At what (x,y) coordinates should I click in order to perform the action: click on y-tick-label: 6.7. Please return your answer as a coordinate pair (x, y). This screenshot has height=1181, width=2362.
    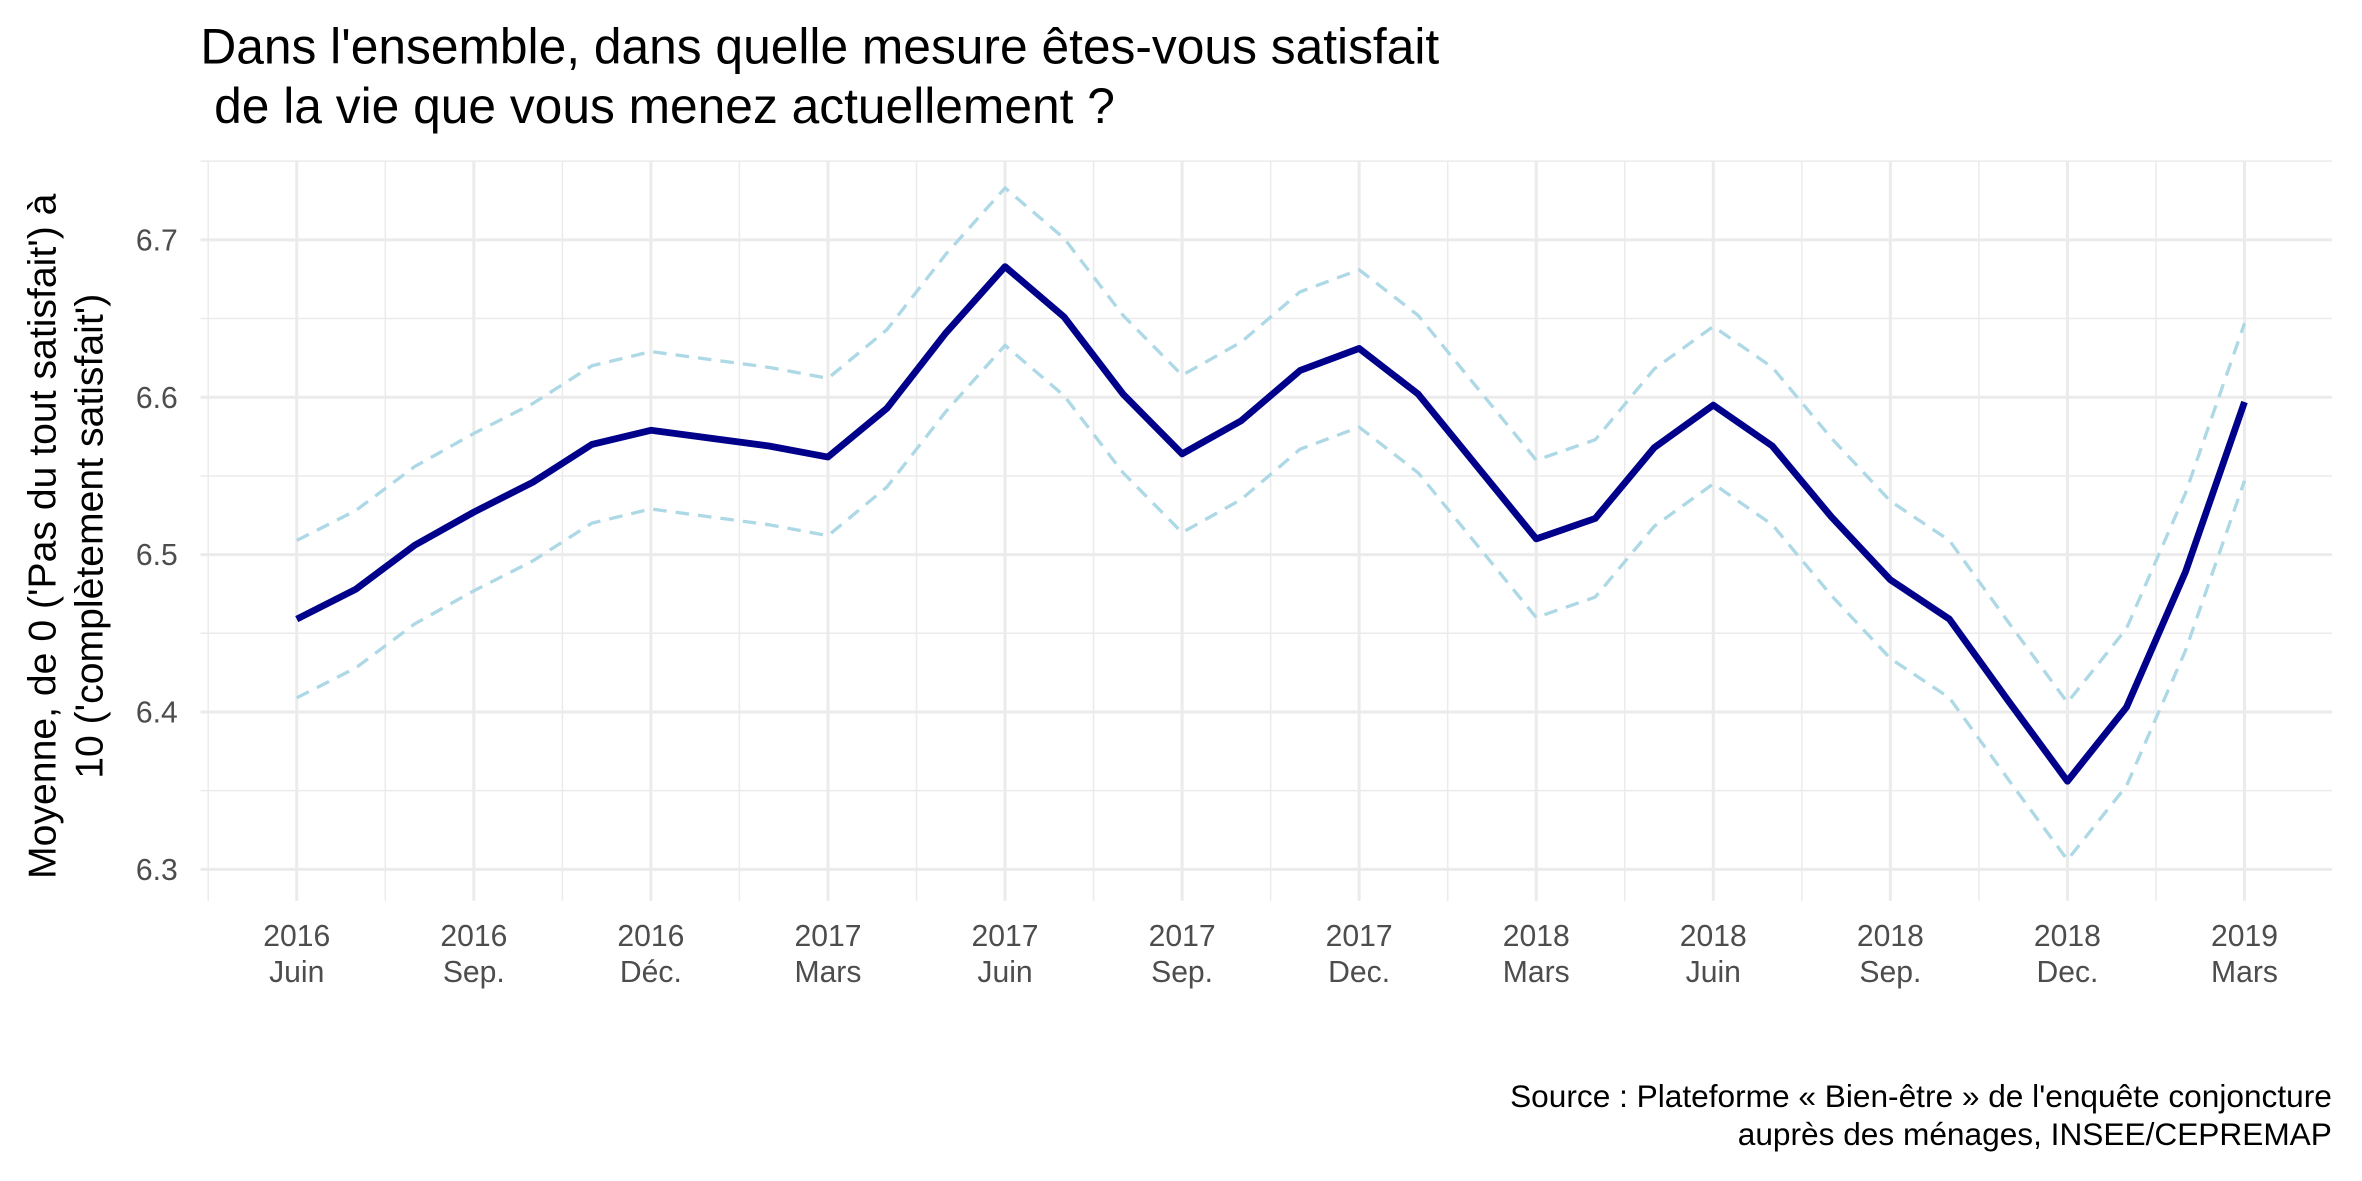
    Looking at the image, I should click on (157, 240).